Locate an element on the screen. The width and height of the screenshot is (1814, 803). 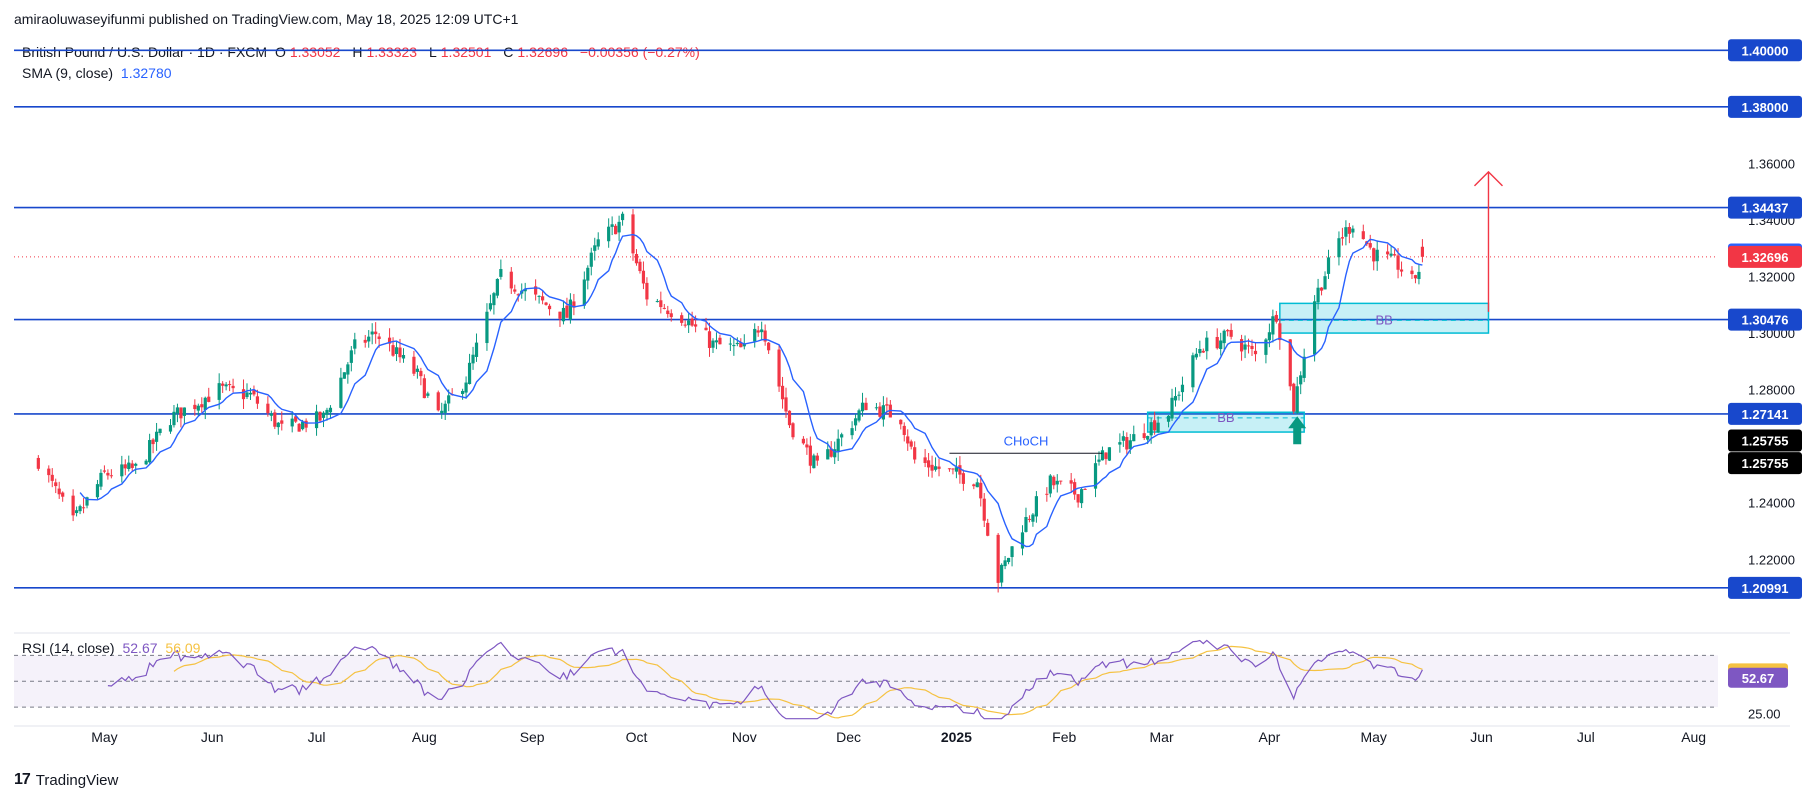
rsi-legend: RSI (14, close) 52.67 56.09 is located at coordinates (111, 648).